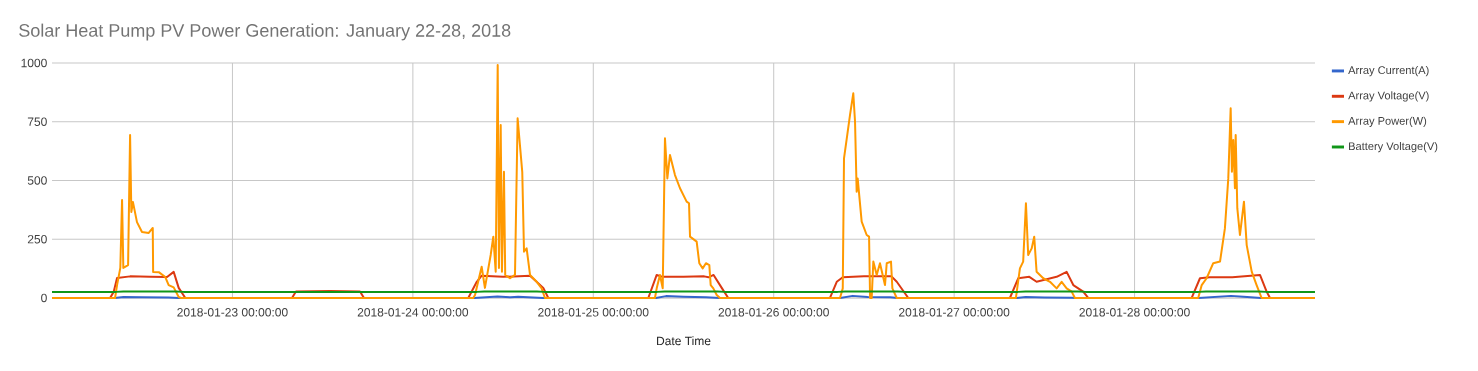 The height and width of the screenshot is (371, 1478). What do you see at coordinates (265, 32) in the screenshot?
I see `chart-title: Solar Heat Pump PV Power Generation: January 22-28, 2018` at bounding box center [265, 32].